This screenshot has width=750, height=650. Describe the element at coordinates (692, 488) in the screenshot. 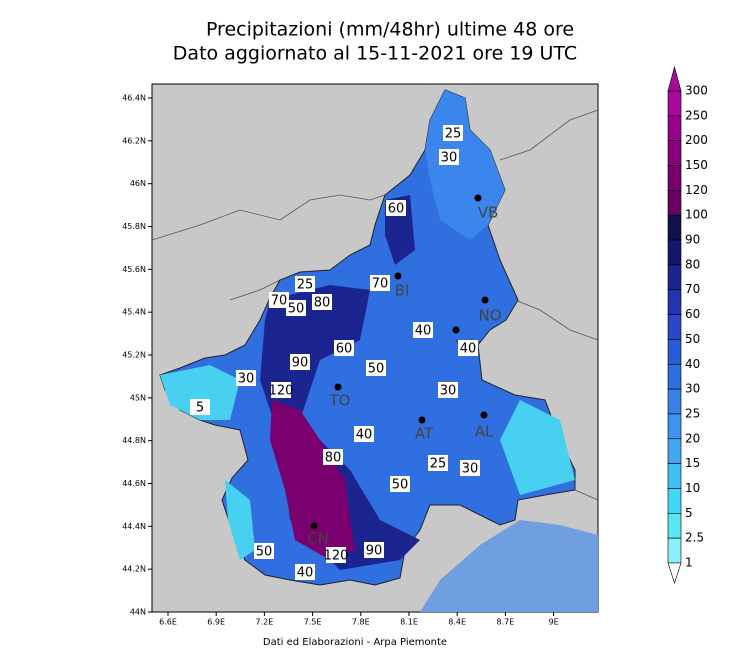

I see `colorbar-label: 10` at that location.